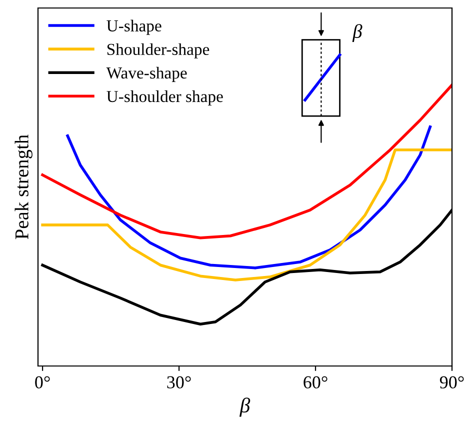 The height and width of the screenshot is (428, 466). I want to click on legend-label: U-shape, so click(134, 27).